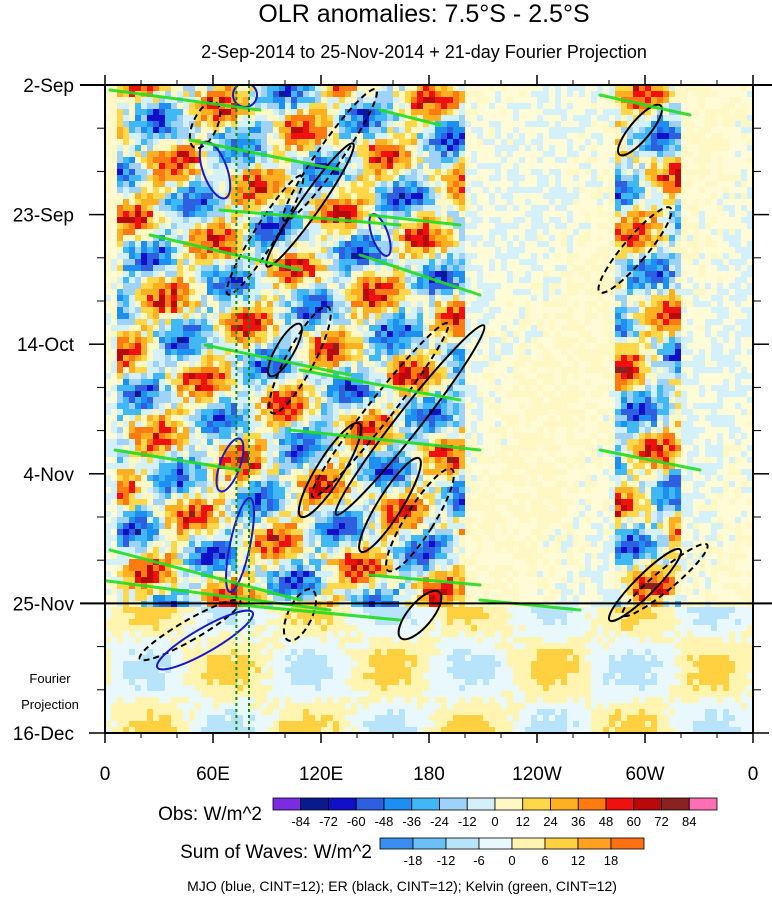  What do you see at coordinates (46, 345) in the screenshot?
I see `y-tick-label: 14-Oct` at bounding box center [46, 345].